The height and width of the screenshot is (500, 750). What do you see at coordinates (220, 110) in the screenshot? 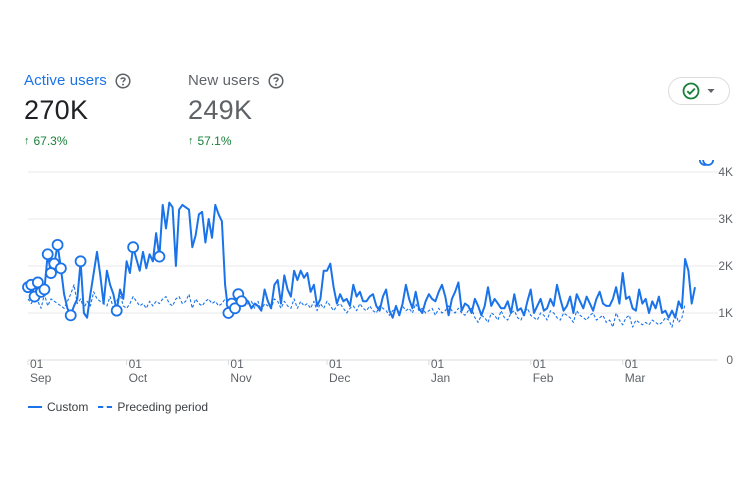
I see `metric-value: 249K` at bounding box center [220, 110].